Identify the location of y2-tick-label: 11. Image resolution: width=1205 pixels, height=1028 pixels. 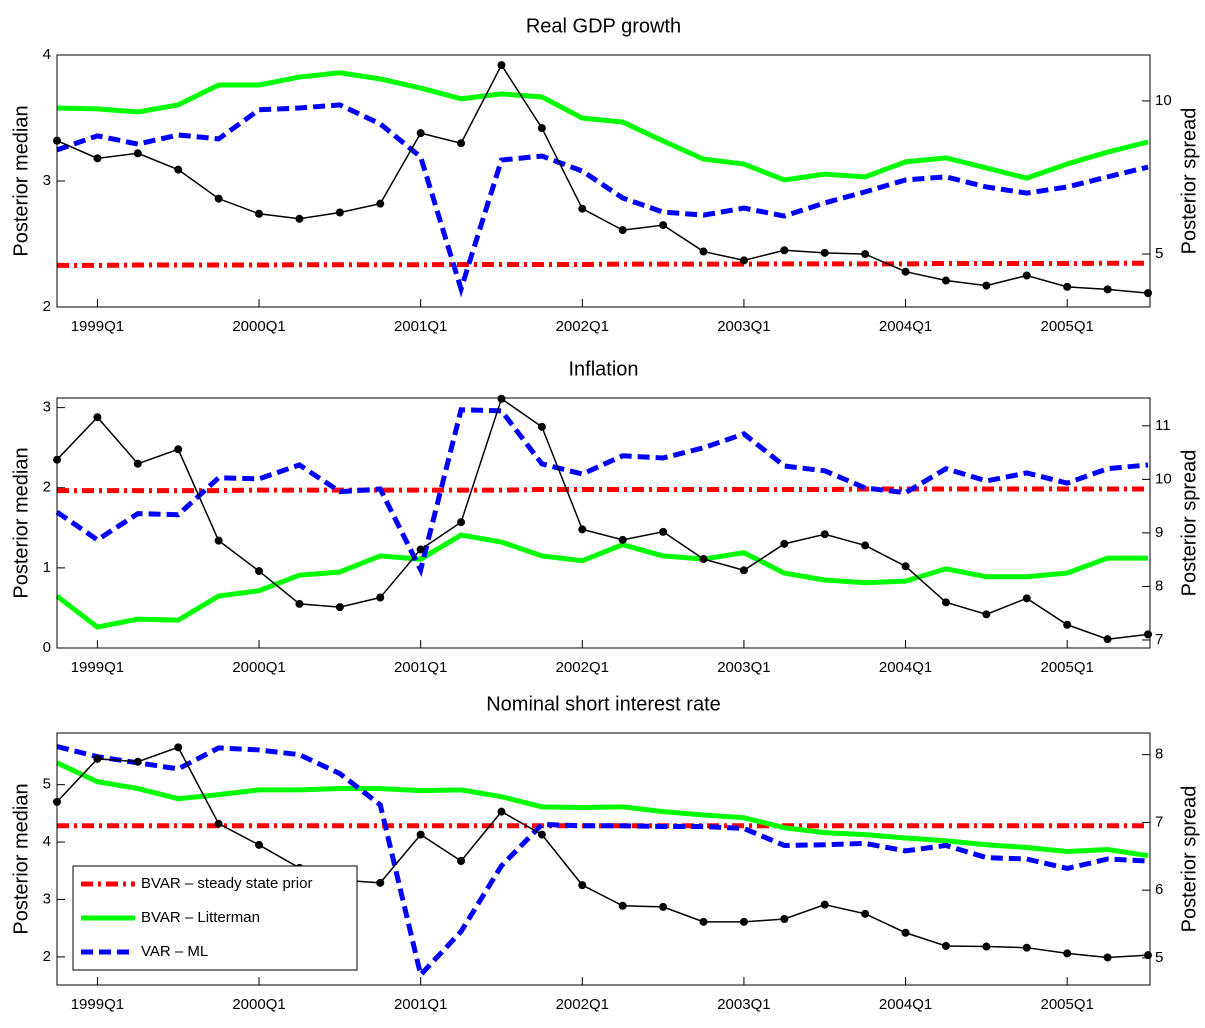
(1163, 425).